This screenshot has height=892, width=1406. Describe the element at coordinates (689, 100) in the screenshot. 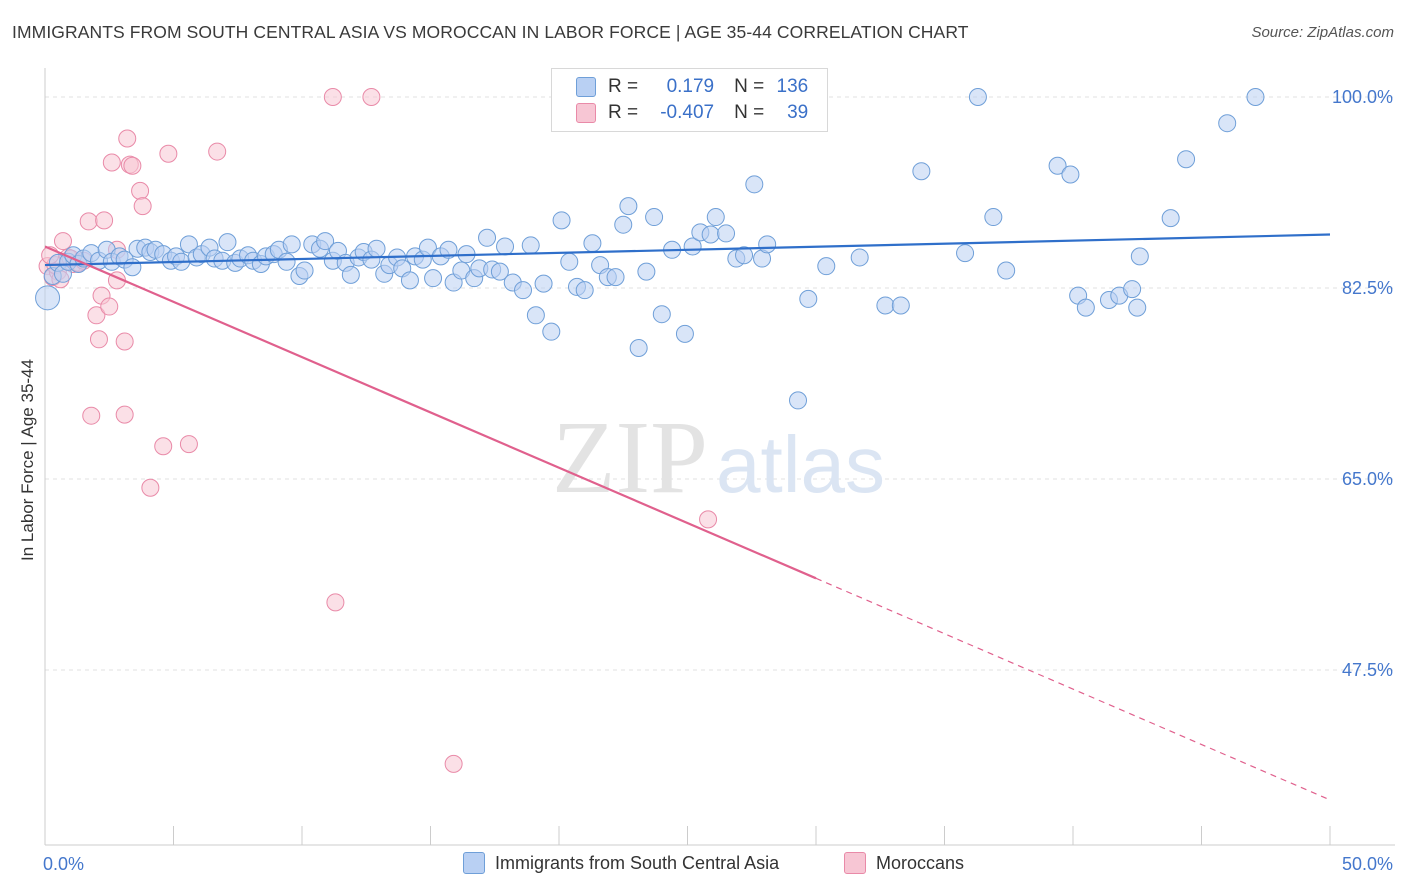

I see `correlation-legend: R = 0.179 N = 136 R = -0.407 N = 39` at that location.